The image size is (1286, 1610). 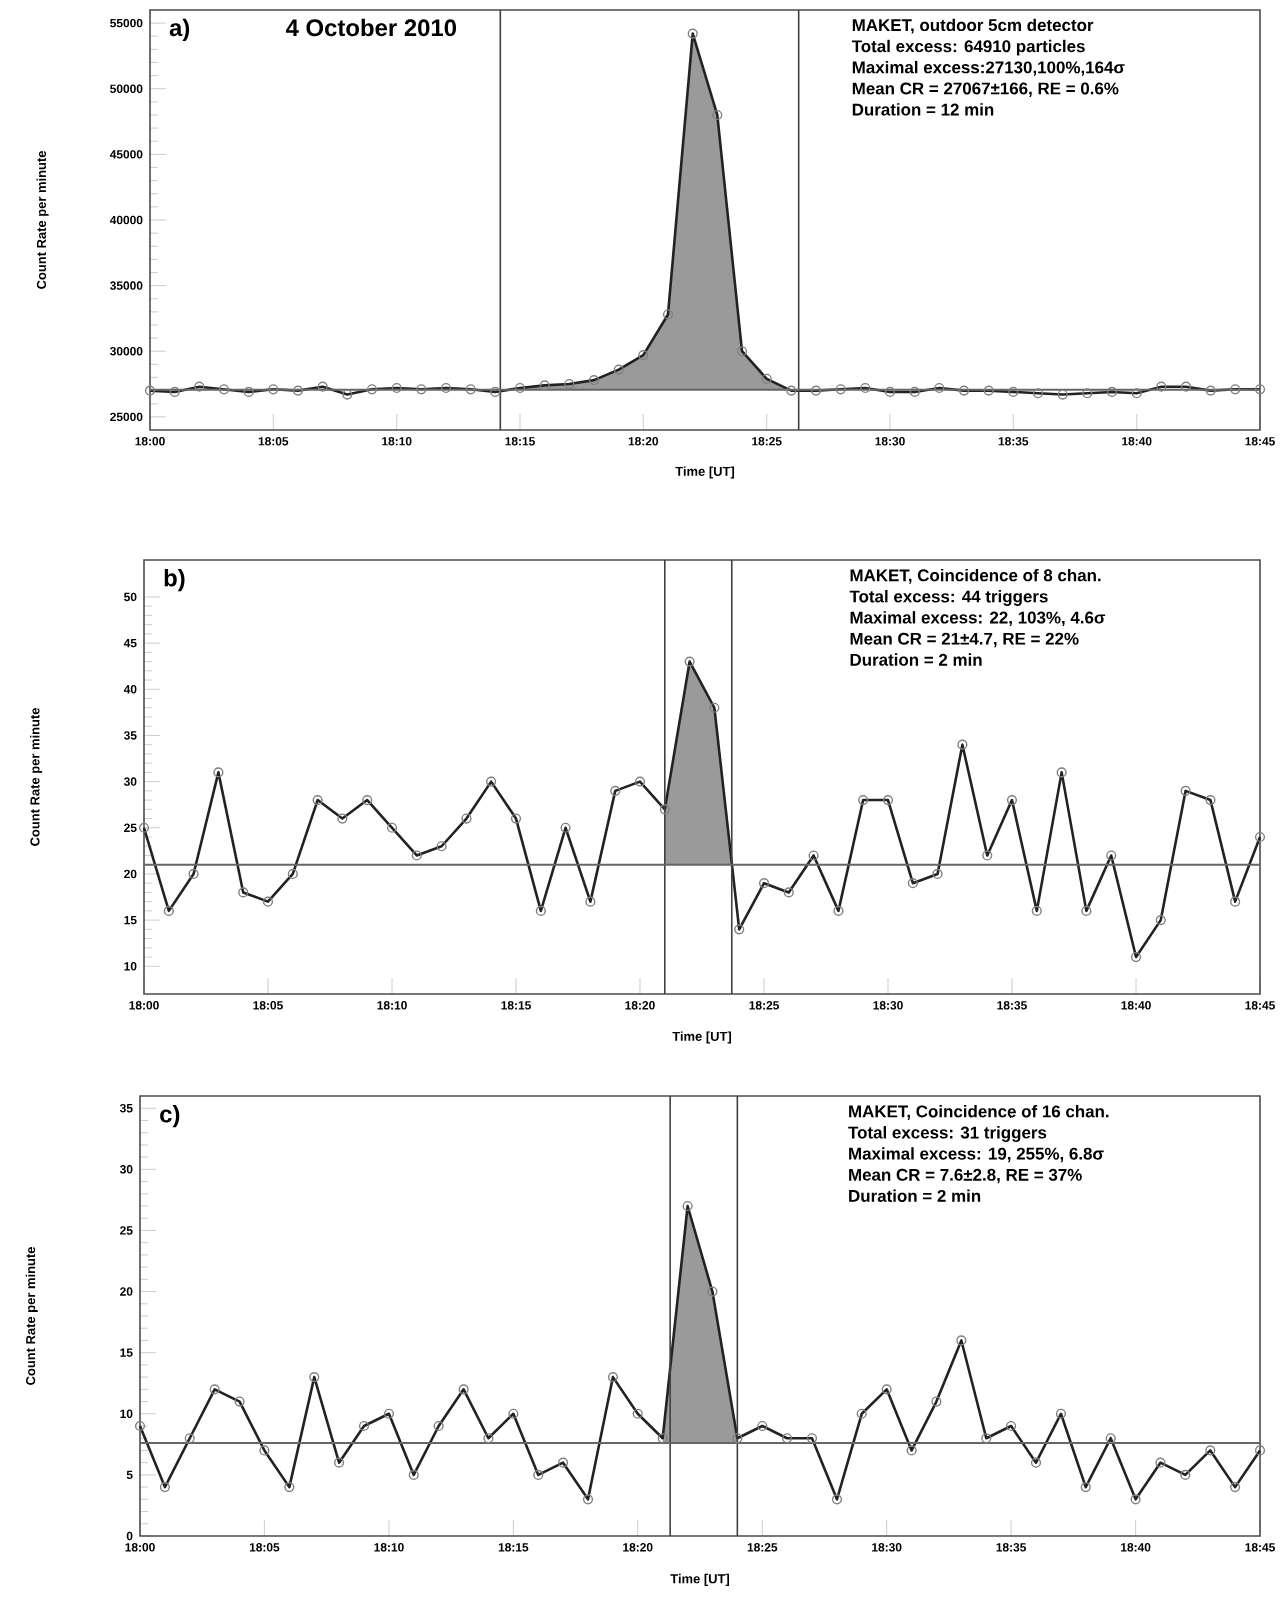 I want to click on annotation: Total excess: 44 triggers, so click(x=948, y=598).